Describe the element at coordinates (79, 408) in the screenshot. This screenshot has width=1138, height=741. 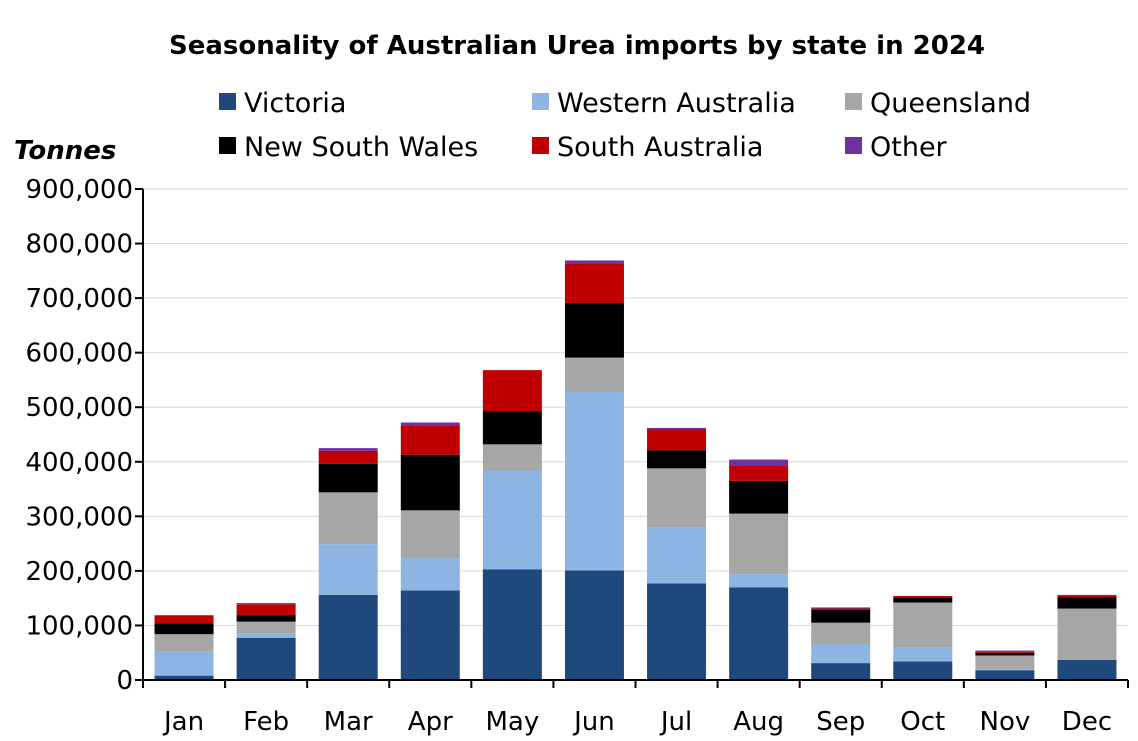
I see `y-tick-label: 500,000` at that location.